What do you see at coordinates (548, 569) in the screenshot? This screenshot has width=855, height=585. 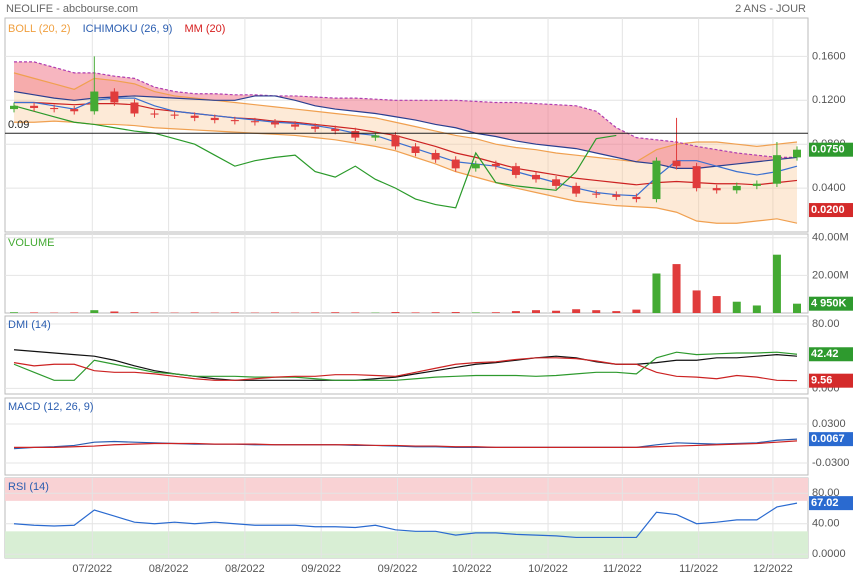 I see `x-tick-label: 10/2022` at bounding box center [548, 569].